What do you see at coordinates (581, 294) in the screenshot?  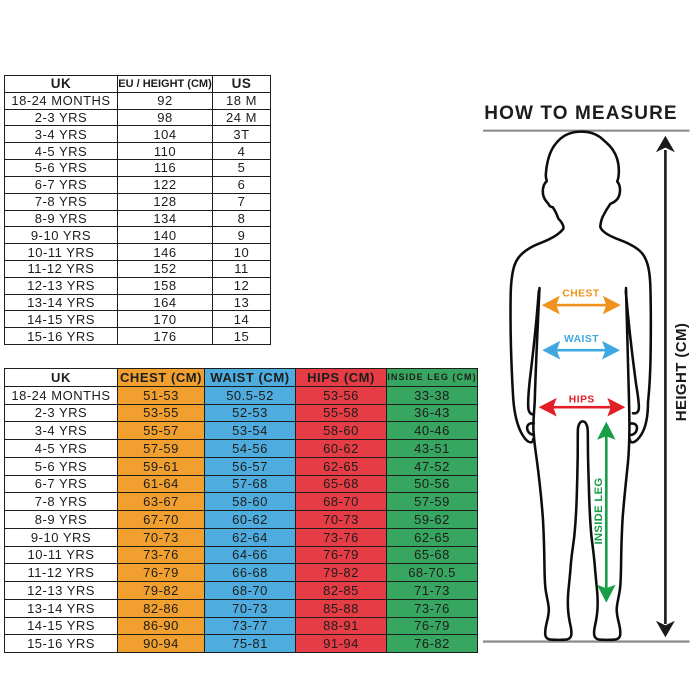 I see `svg-text: CHEST` at bounding box center [581, 294].